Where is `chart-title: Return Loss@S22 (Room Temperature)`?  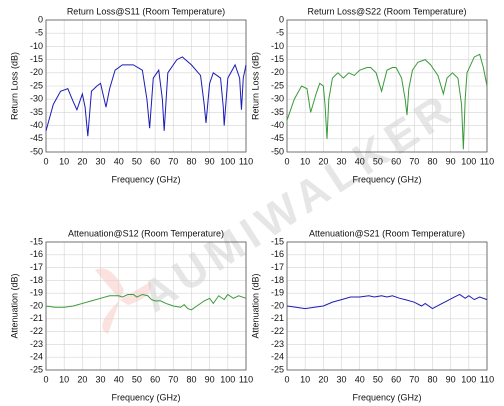
chart-title: Return Loss@S22 (Room Temperature) is located at coordinates (386, 11).